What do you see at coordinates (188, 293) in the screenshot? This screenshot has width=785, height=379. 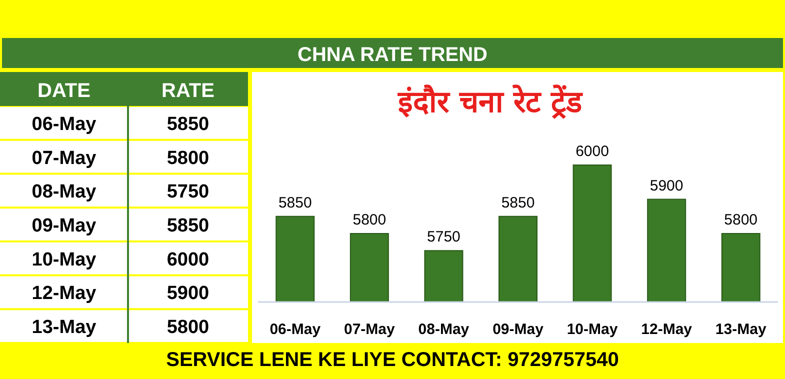 I see `text: 5900` at bounding box center [188, 293].